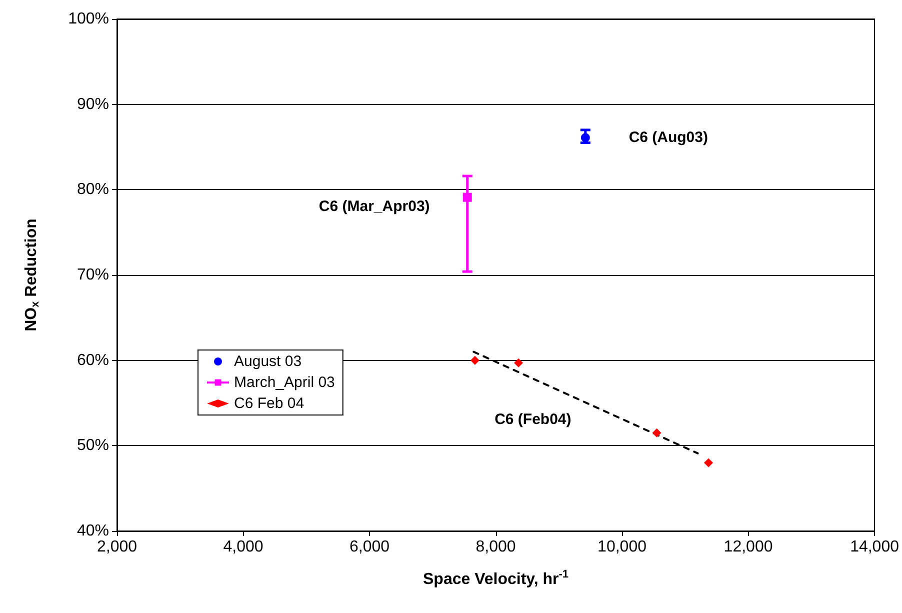 The height and width of the screenshot is (613, 902). Describe the element at coordinates (268, 361) in the screenshot. I see `legend-label: August 03` at that location.